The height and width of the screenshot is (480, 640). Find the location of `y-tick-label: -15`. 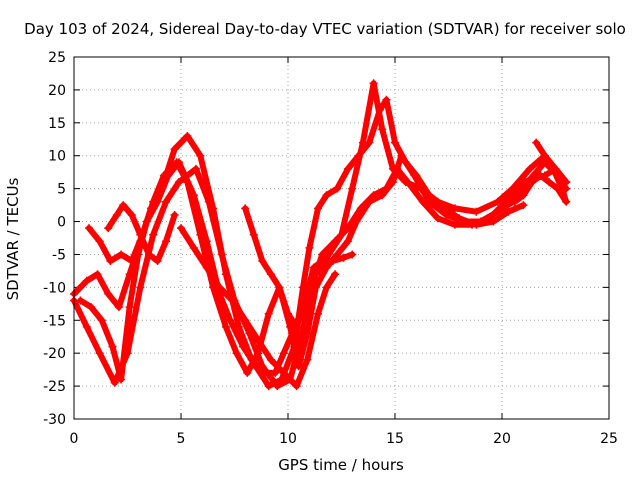

y-tick-label: -15 is located at coordinates (54, 321).